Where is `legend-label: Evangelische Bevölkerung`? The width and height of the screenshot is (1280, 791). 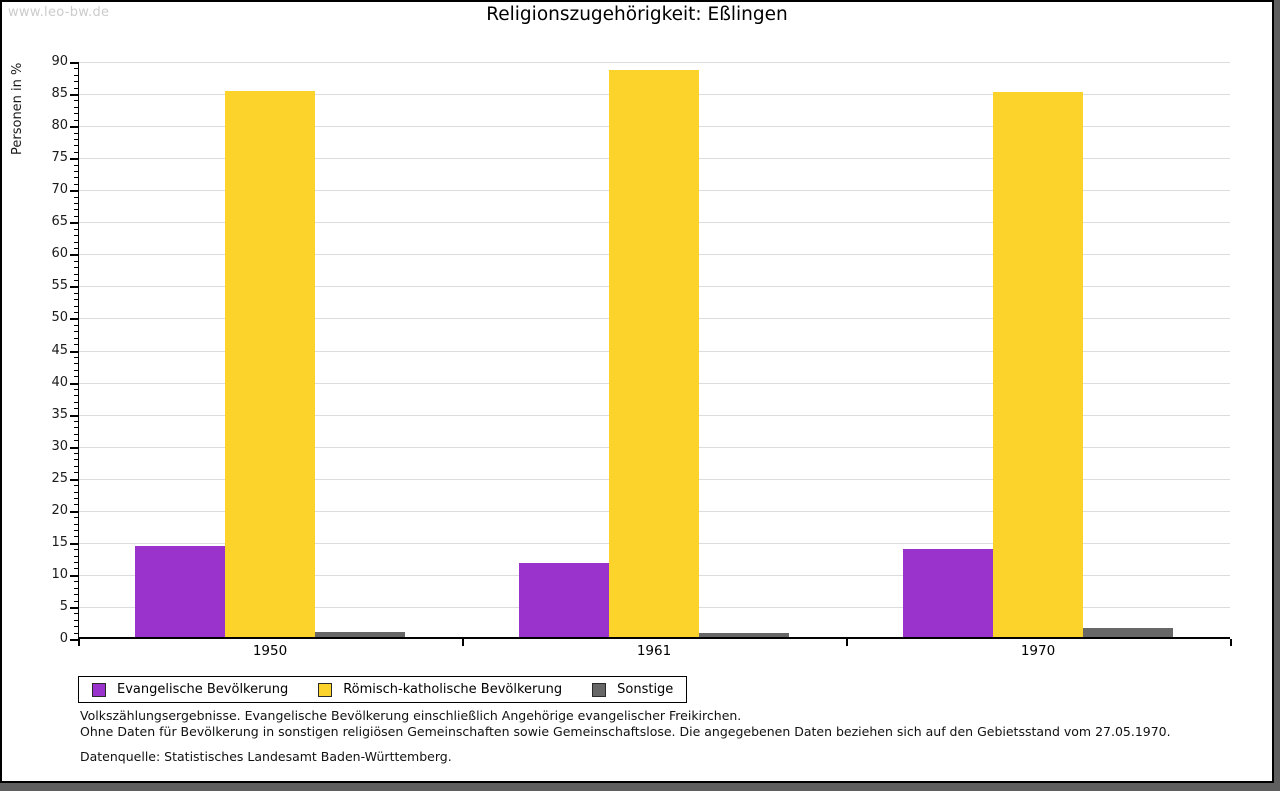
legend-label: Evangelische Bevölkerung is located at coordinates (203, 689).